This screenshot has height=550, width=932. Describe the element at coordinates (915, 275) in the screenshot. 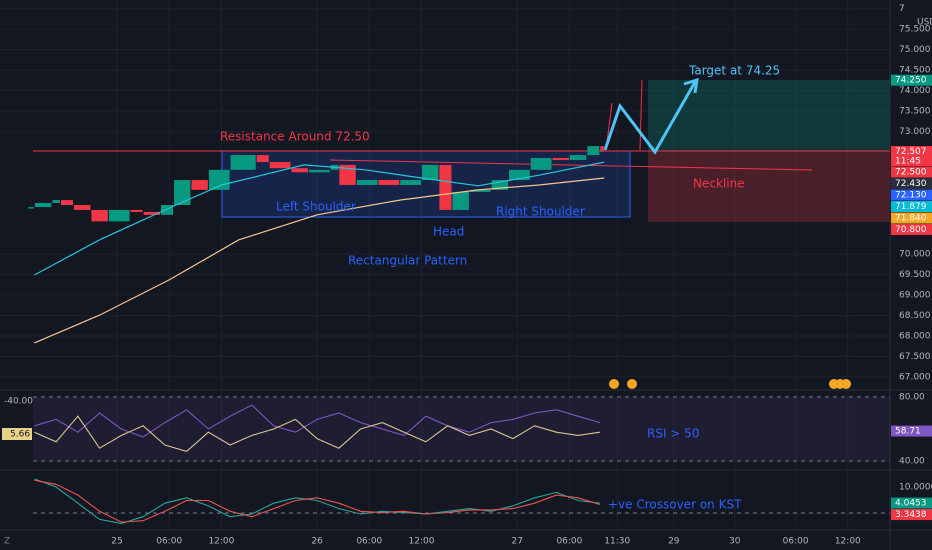

I see `y-tick-label: 69.500` at that location.